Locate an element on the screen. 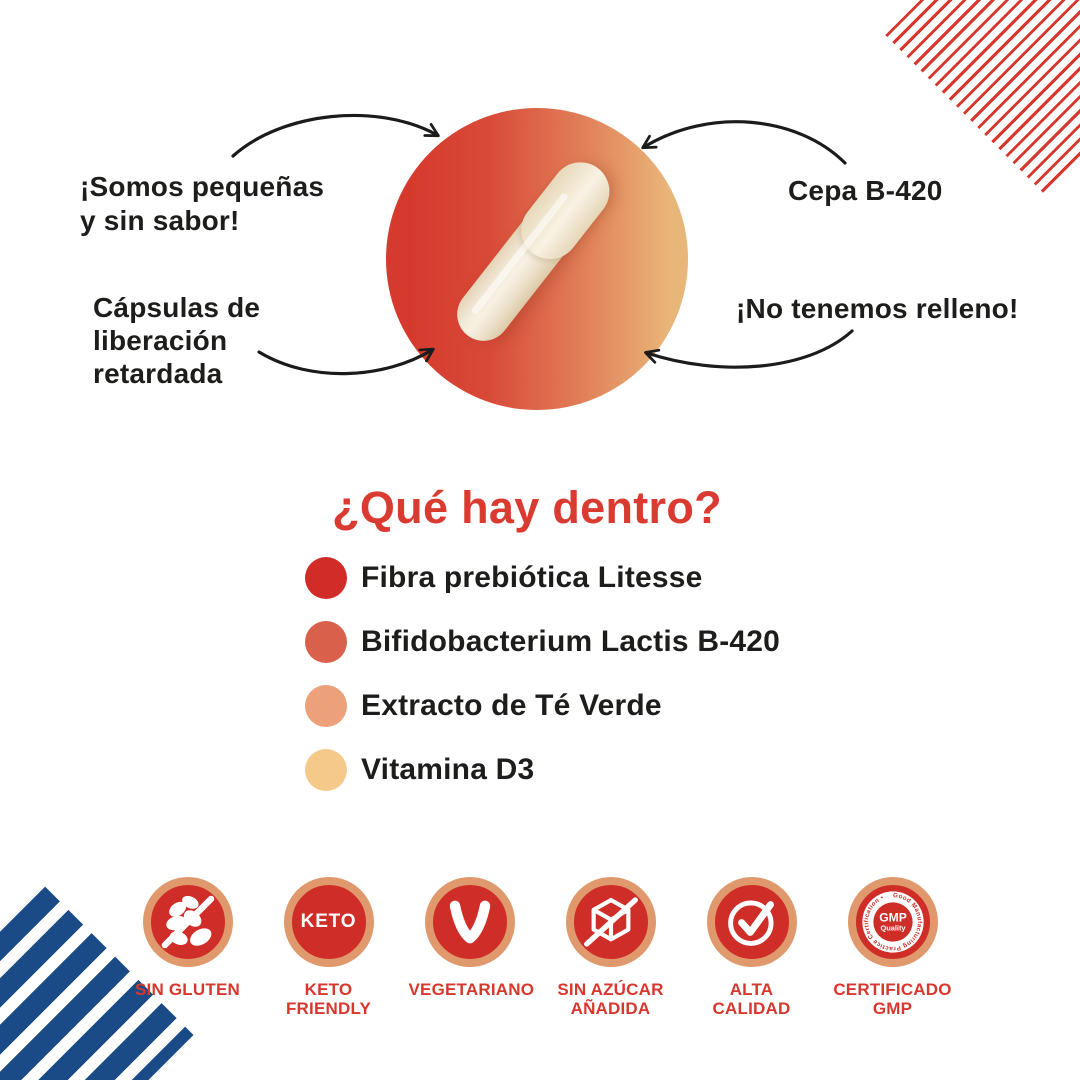 This screenshot has height=1080, width=1080. badge-circle: KETO is located at coordinates (328, 922).